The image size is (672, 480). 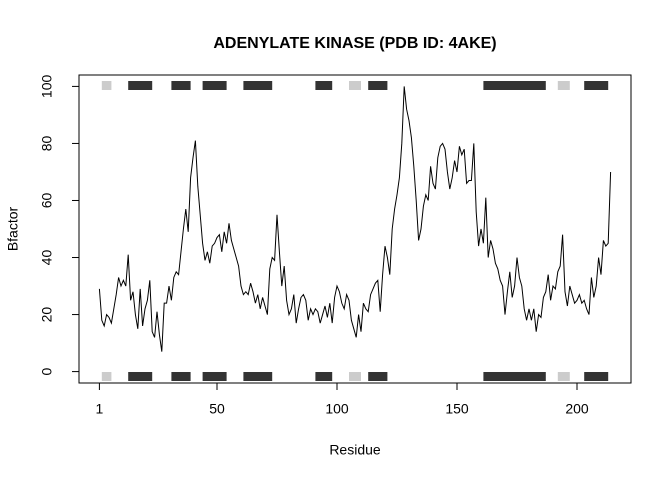 I want to click on y-tick-label: 40, so click(x=47, y=258).